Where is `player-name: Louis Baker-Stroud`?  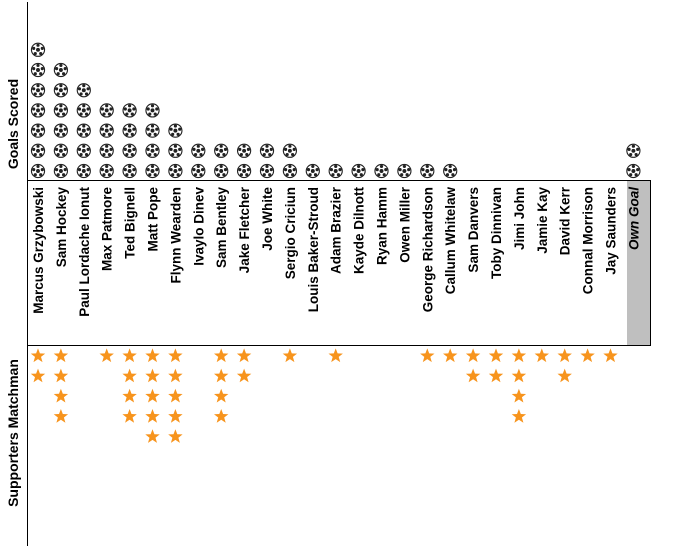
player-name: Louis Baker-Stroud is located at coordinates (313, 249).